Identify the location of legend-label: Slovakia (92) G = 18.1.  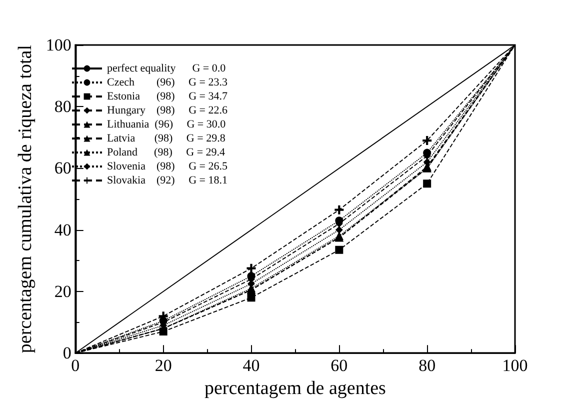
(167, 180).